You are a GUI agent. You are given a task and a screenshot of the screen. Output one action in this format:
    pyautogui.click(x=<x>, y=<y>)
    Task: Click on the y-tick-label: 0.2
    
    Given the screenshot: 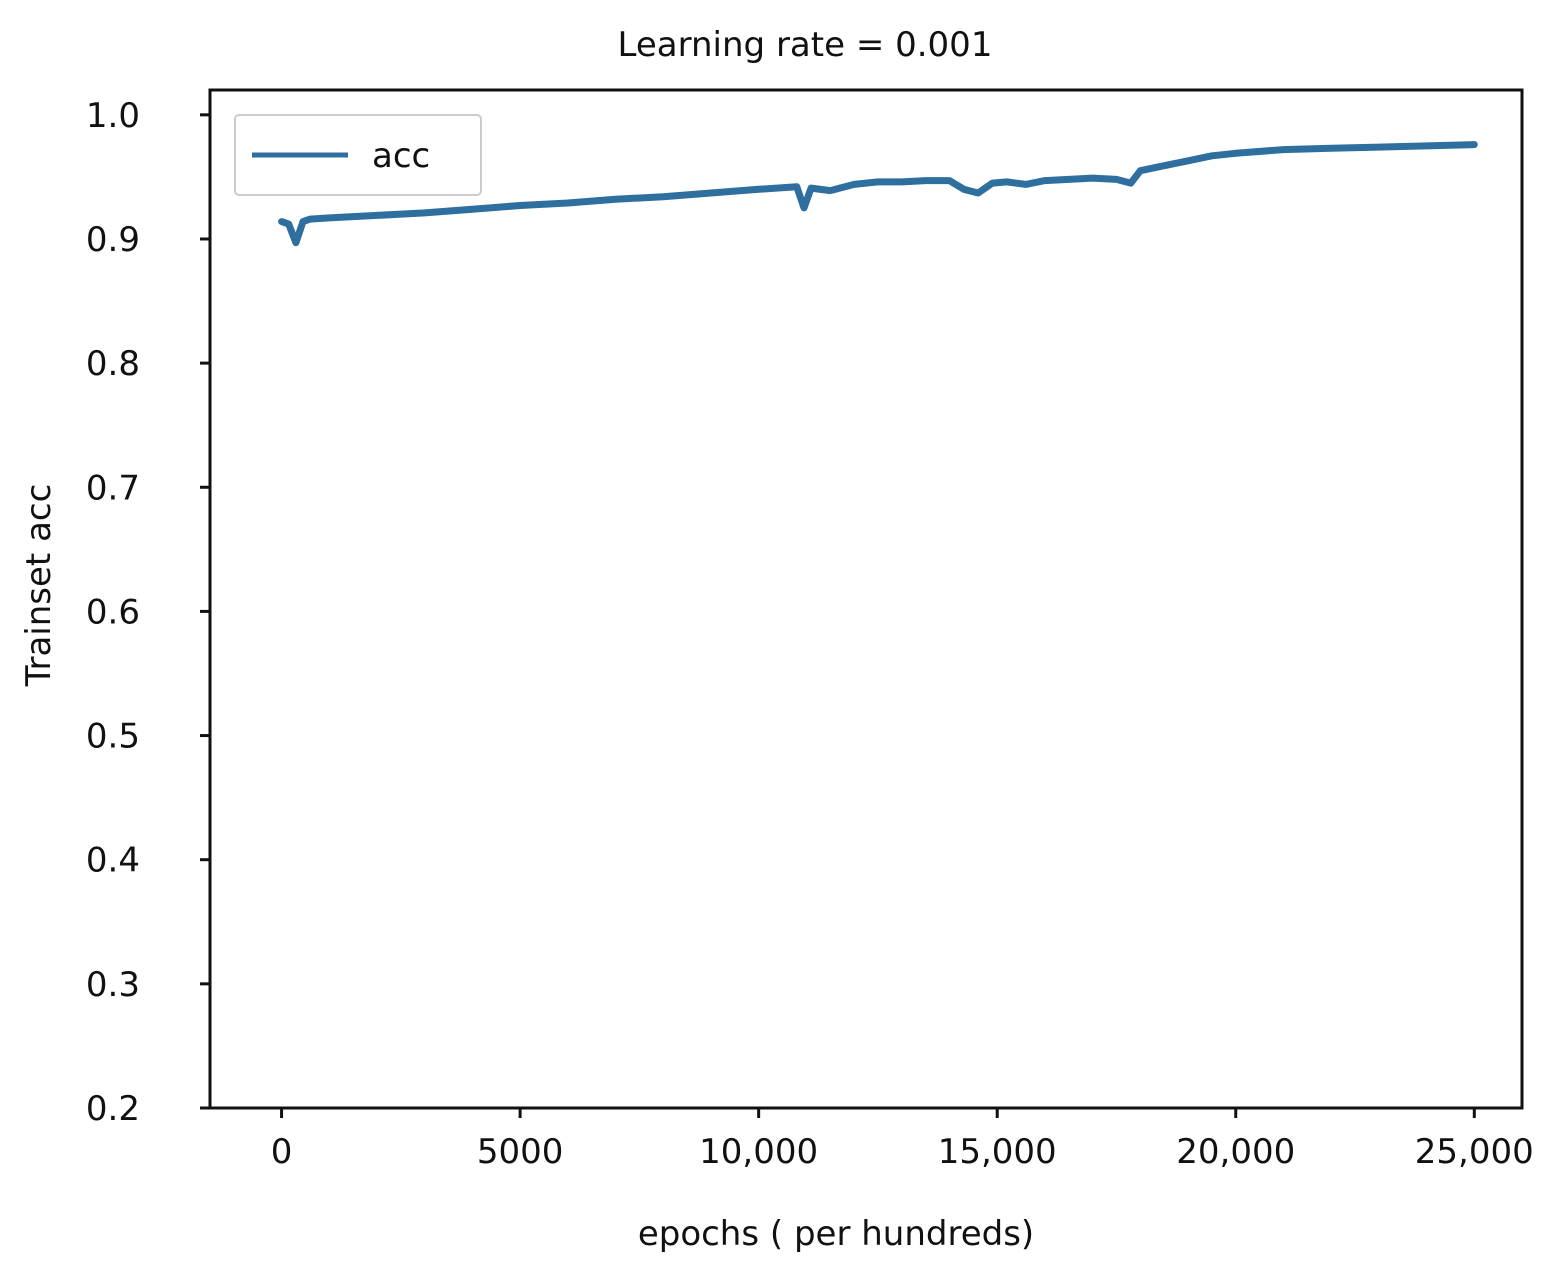 What is the action you would take?
    pyautogui.click(x=113, y=1109)
    